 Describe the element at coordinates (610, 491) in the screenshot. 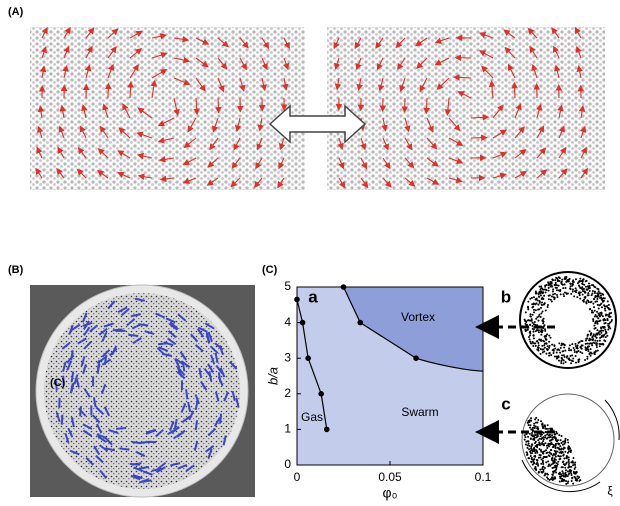

I see `annotation: ξ` at that location.